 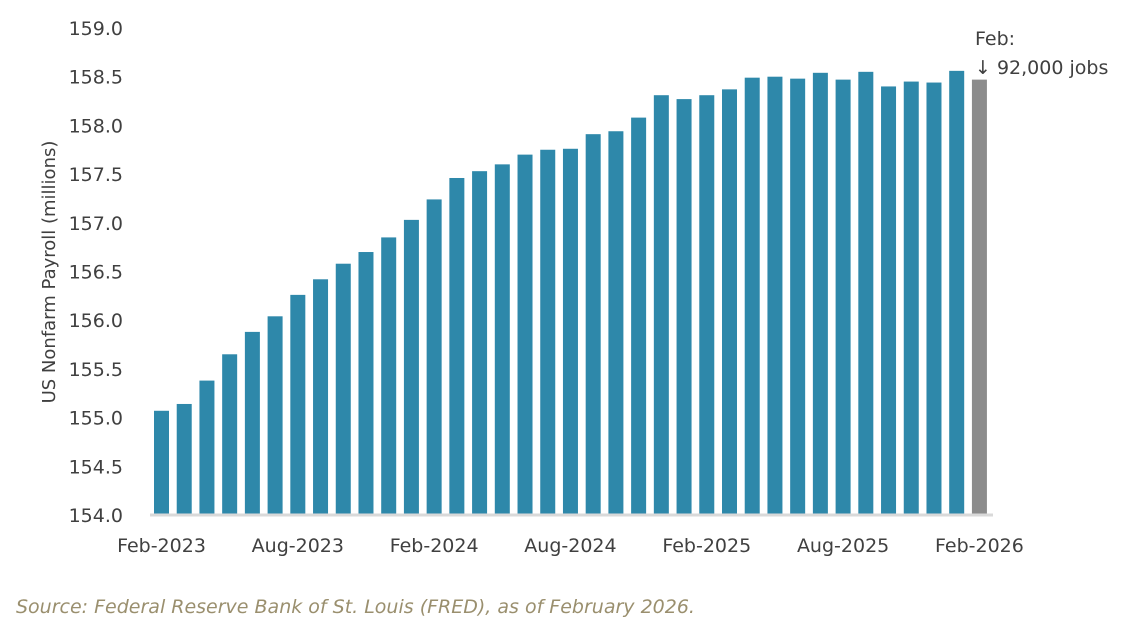 What do you see at coordinates (1041, 68) in the screenshot?
I see `annotation-line-2: ↓ 92,000 jobs` at bounding box center [1041, 68].